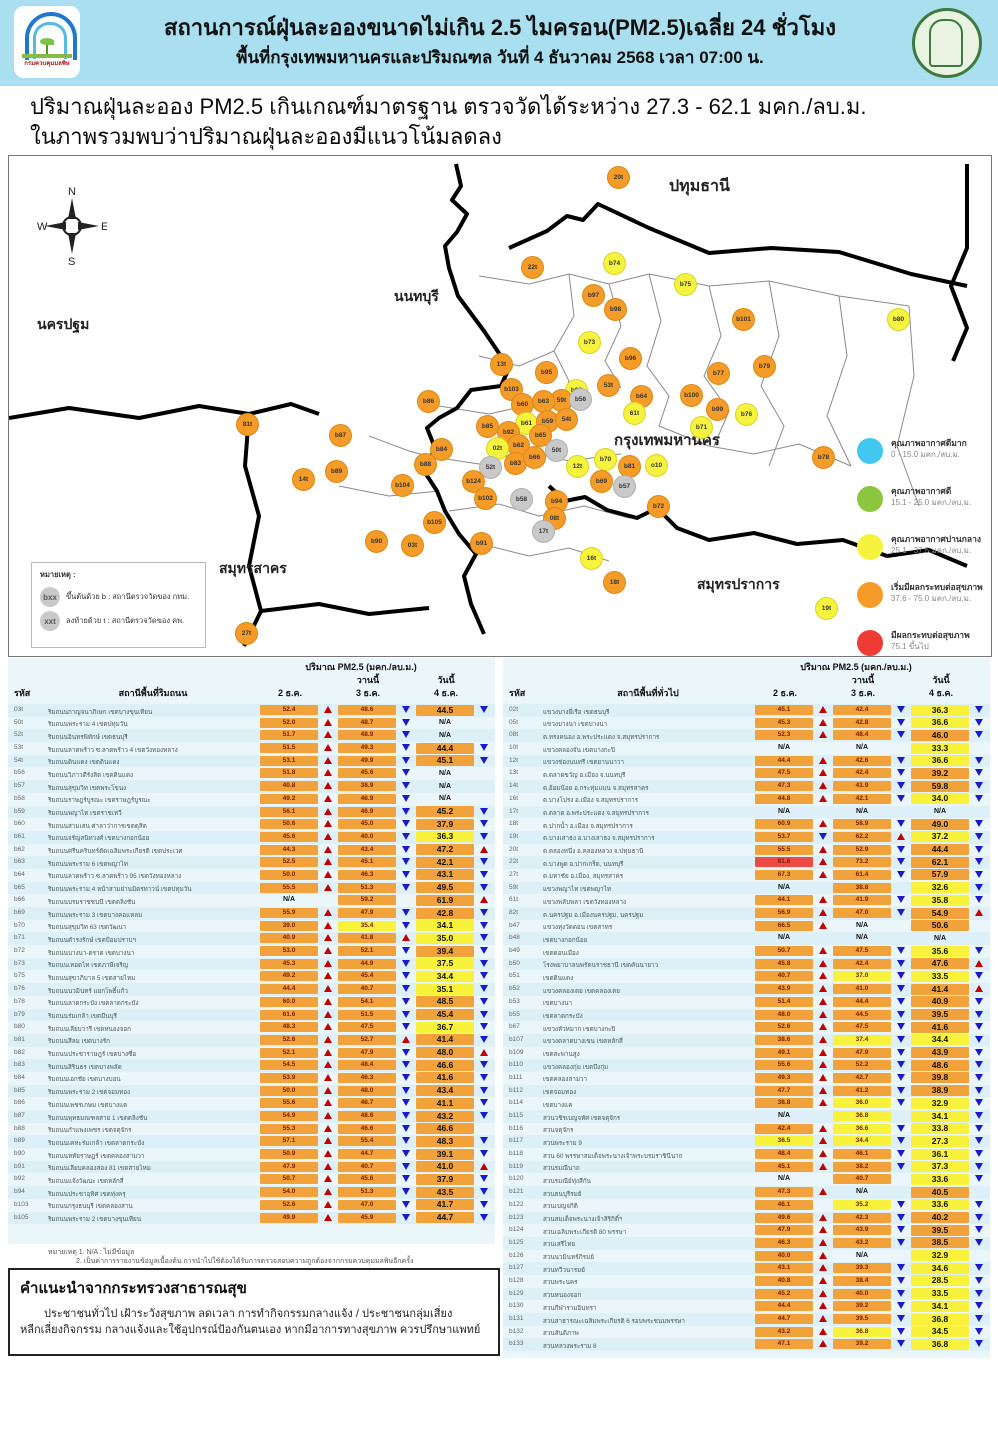 This screenshot has width=998, height=1440. What do you see at coordinates (87, 1194) in the screenshot?
I see `station-name: ริมถนนประชาอุทิศ เขตทุ่งครุ` at bounding box center [87, 1194].